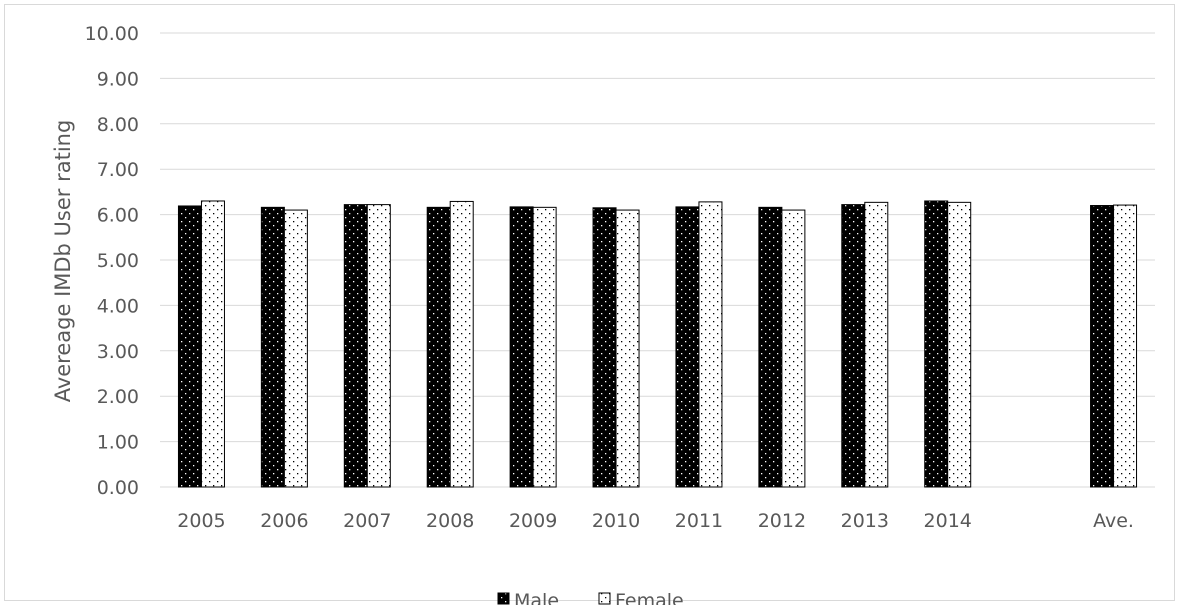 The width and height of the screenshot is (1179, 605). I want to click on bar-male-2007, so click(355, 346).